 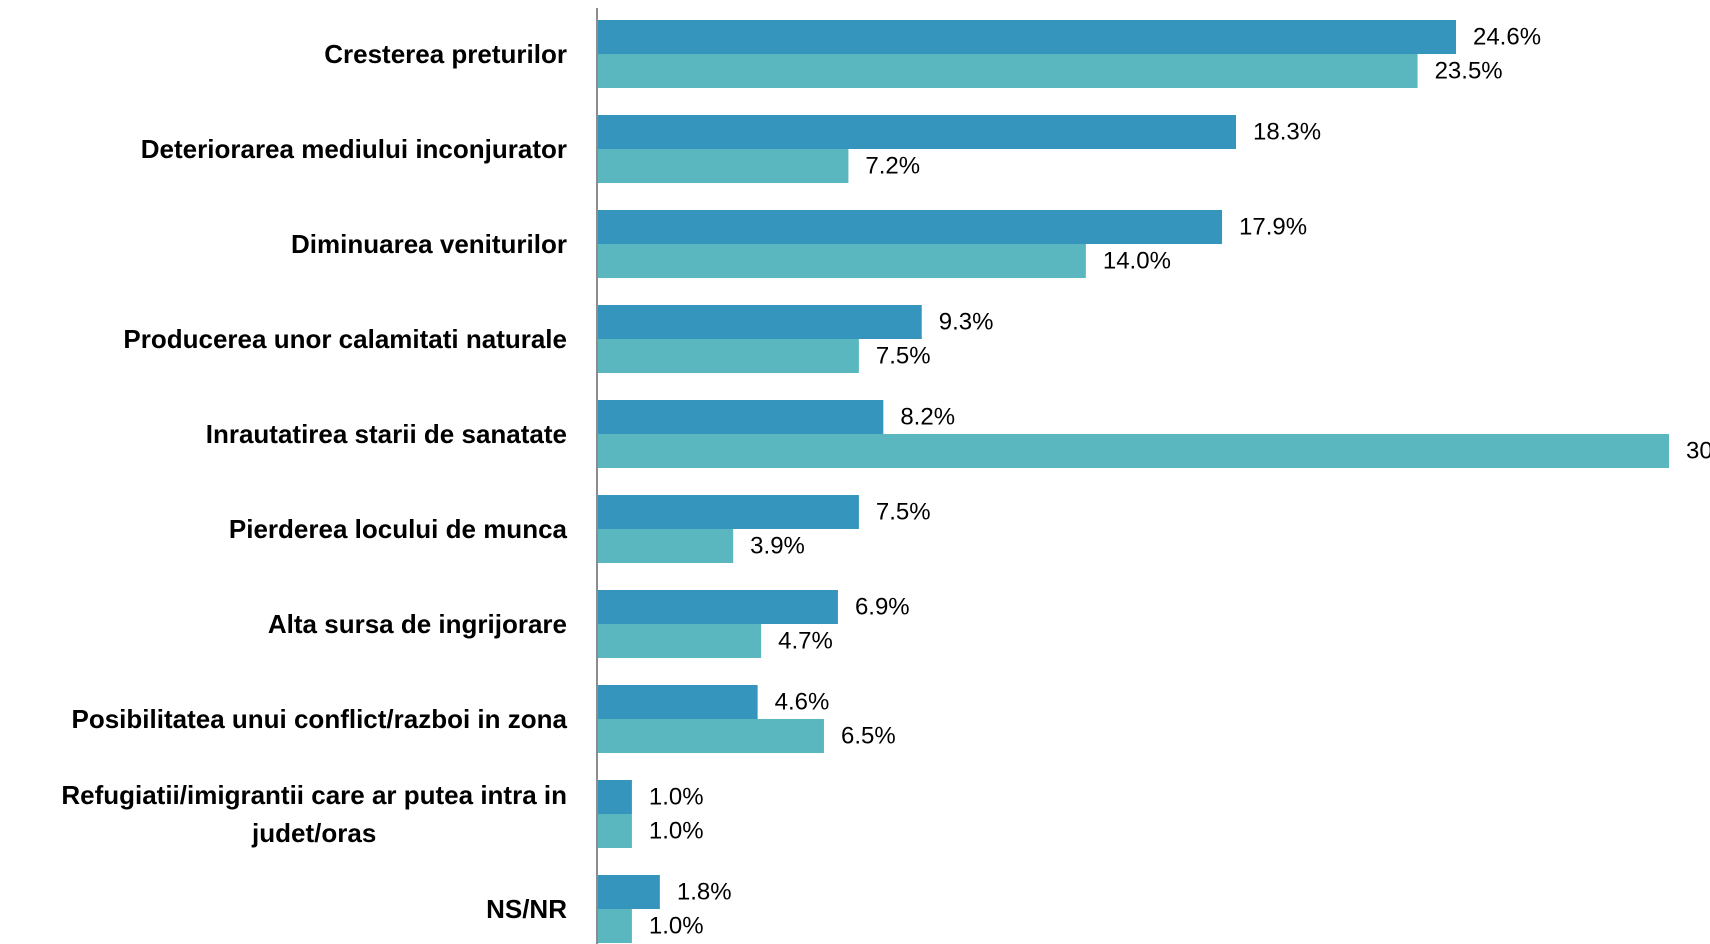 What do you see at coordinates (354, 149) in the screenshot?
I see `category-label-1: Deteriorarea mediului inconjurator` at bounding box center [354, 149].